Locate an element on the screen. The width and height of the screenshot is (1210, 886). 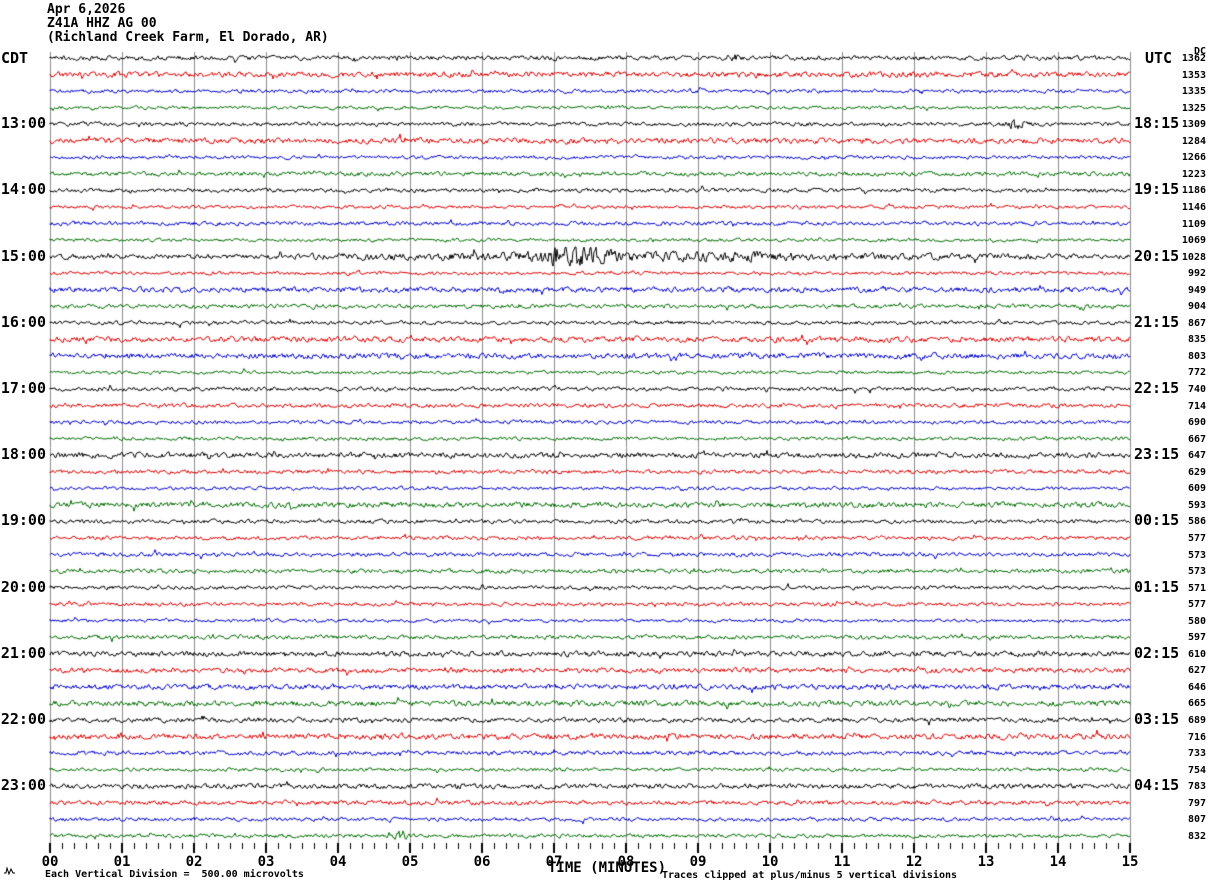
dc-value: 1028 is located at coordinates (1193, 257).